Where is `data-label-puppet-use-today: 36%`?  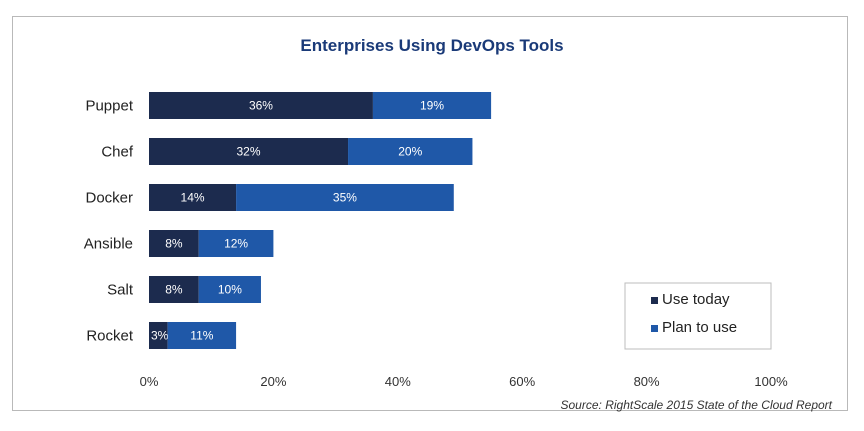 data-label-puppet-use-today: 36% is located at coordinates (261, 106).